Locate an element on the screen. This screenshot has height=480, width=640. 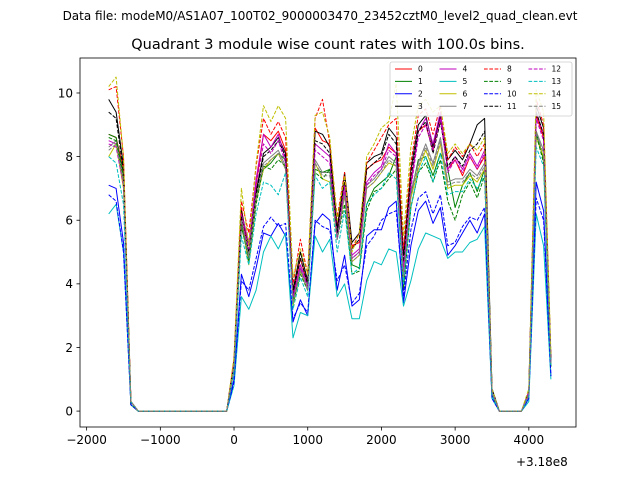
legend-label-4: 4 is located at coordinates (465, 69).